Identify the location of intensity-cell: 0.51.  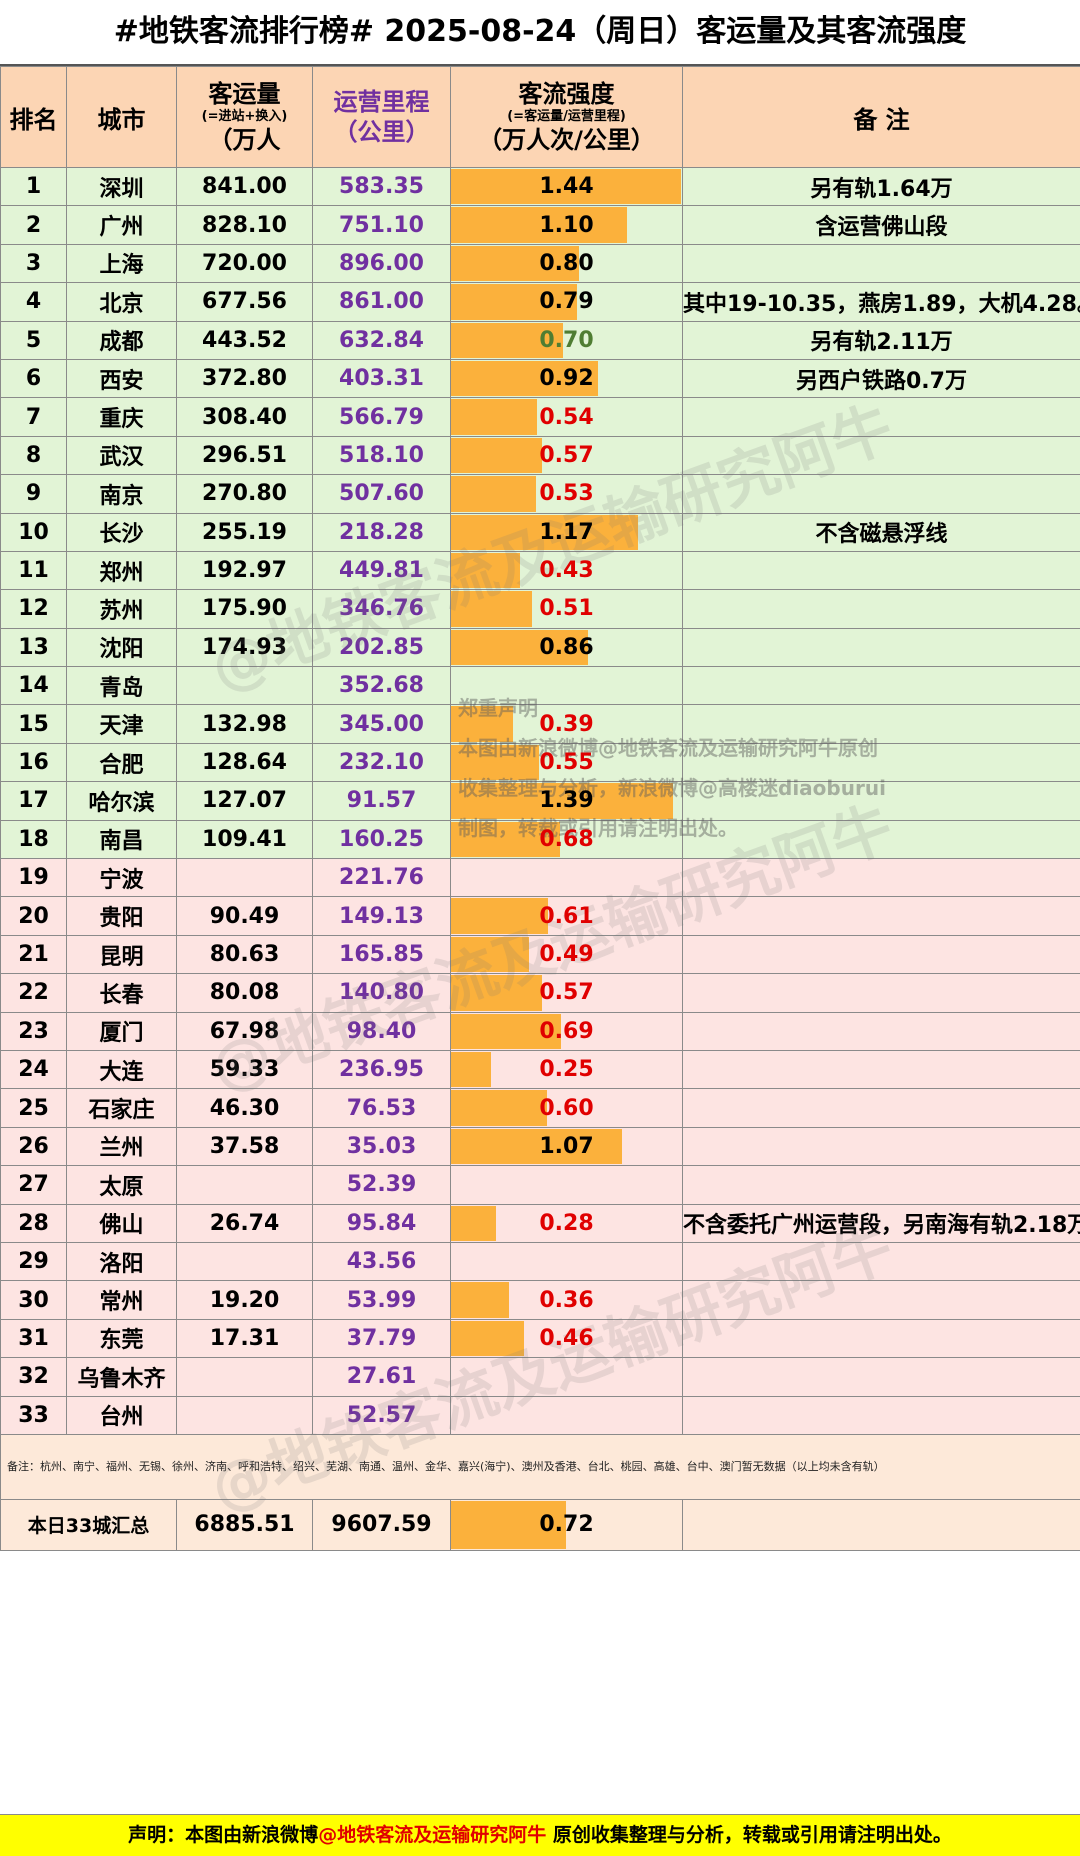
(567, 609).